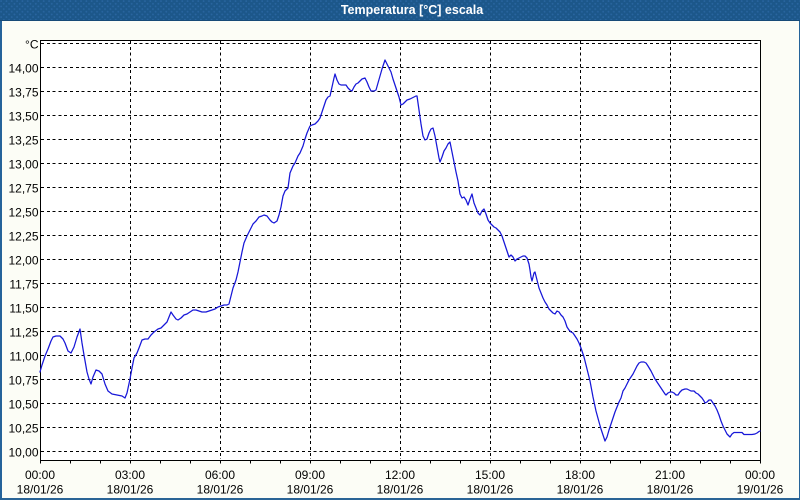  What do you see at coordinates (220, 475) in the screenshot?
I see `svg-text: 06:00` at bounding box center [220, 475].